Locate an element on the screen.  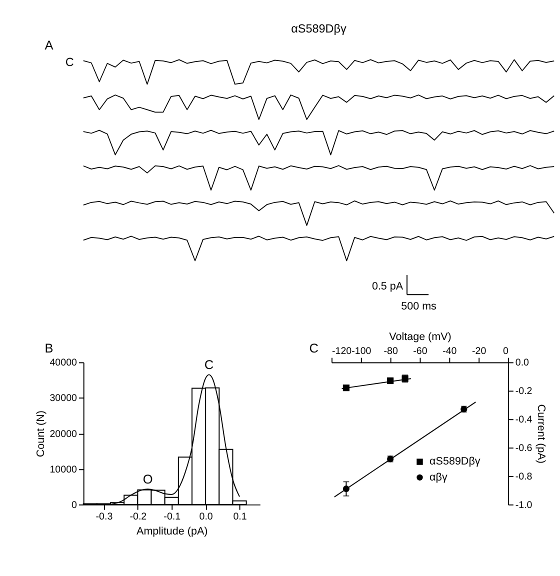
y-tick-label: 20000 is located at coordinates (64, 434).